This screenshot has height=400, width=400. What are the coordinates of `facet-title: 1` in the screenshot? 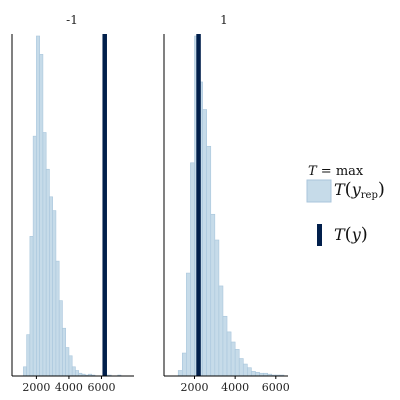 It's located at (224, 20).